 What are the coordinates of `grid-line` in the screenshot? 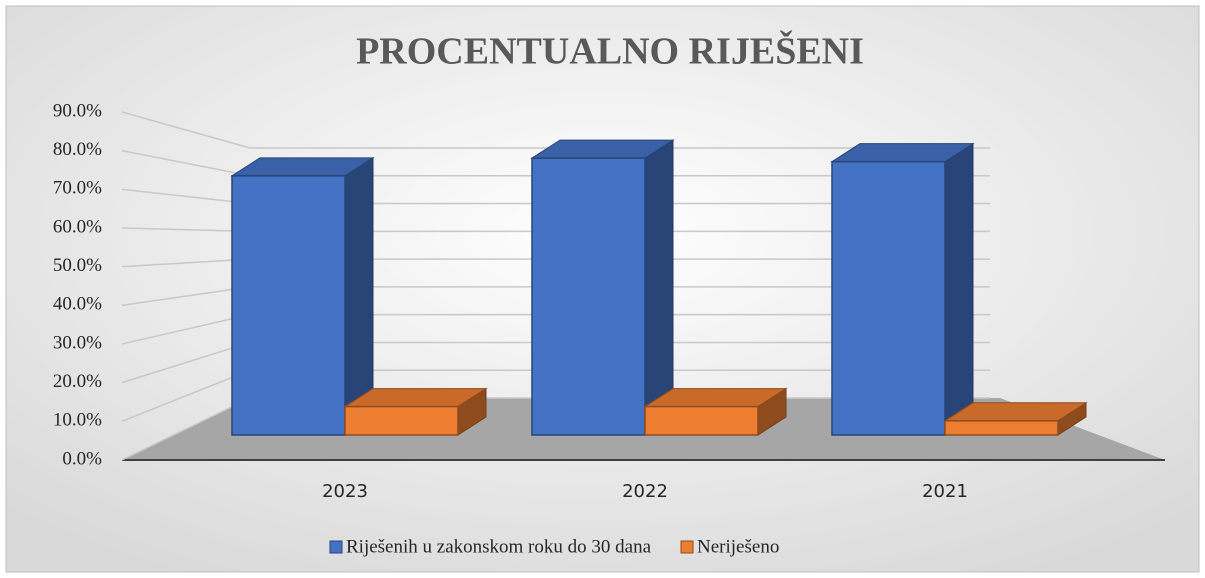 It's located at (555, 130).